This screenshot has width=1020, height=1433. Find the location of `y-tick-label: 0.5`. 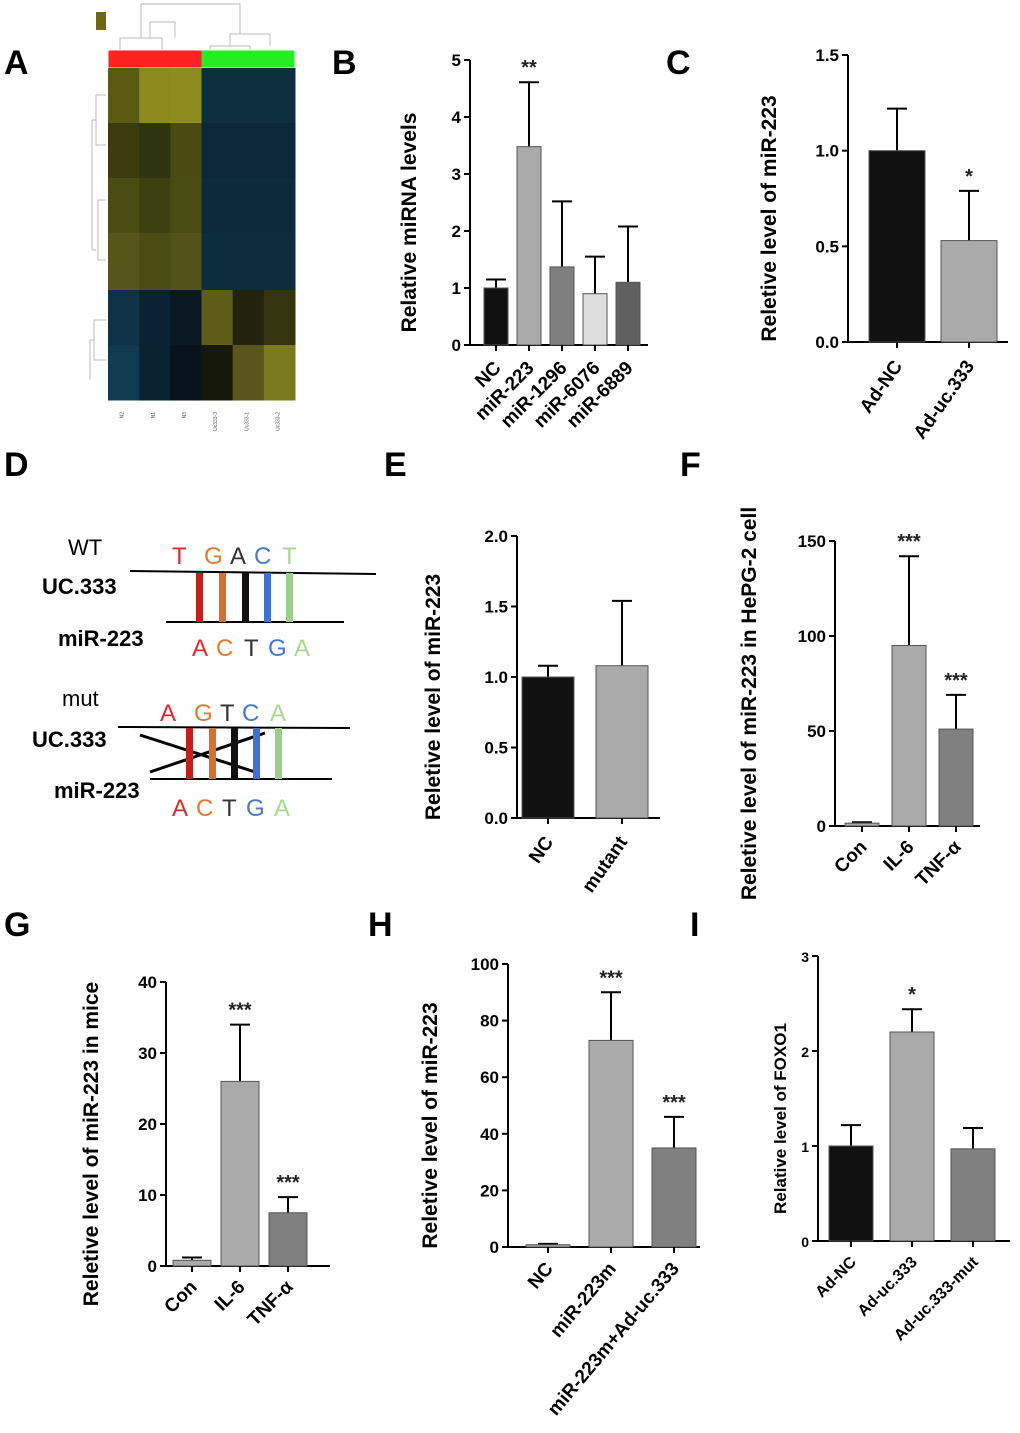

y-tick-label: 0.5 is located at coordinates (496, 748).